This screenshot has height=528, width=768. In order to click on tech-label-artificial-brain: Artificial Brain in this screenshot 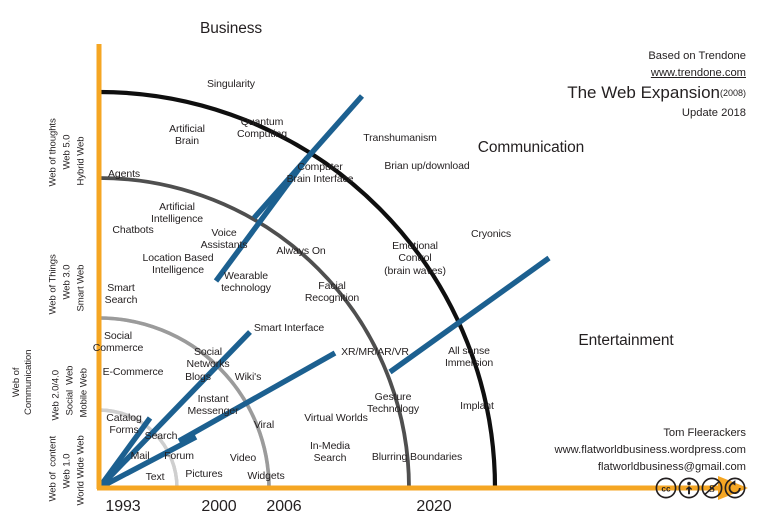, I will do `click(187, 135)`.